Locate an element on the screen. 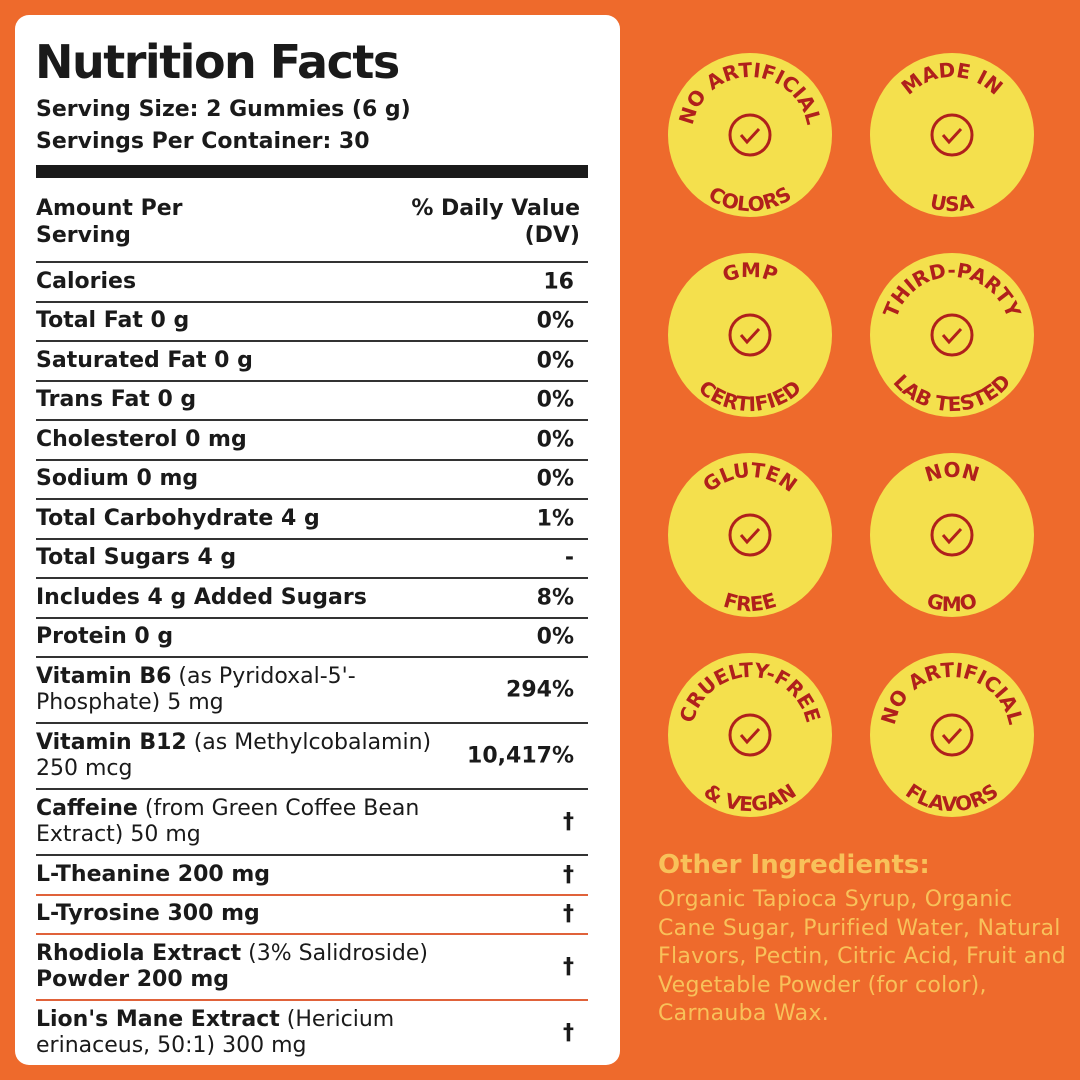 This screenshot has height=1080, width=1080. table-row: L-Theanine 200 mg † is located at coordinates (312, 876).